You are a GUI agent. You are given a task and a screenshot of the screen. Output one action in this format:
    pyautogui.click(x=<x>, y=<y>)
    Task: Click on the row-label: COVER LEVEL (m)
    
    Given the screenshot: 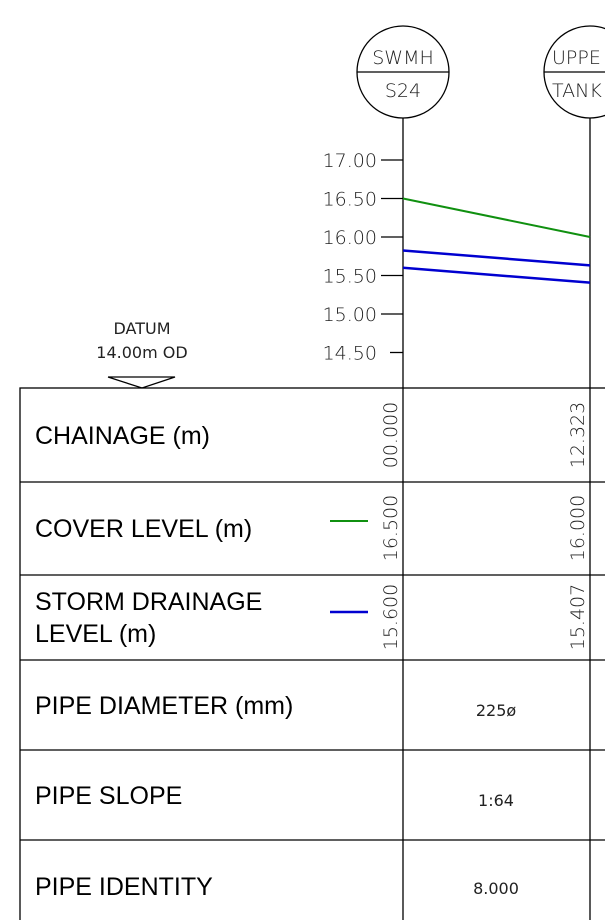 What is the action you would take?
    pyautogui.click(x=143, y=529)
    